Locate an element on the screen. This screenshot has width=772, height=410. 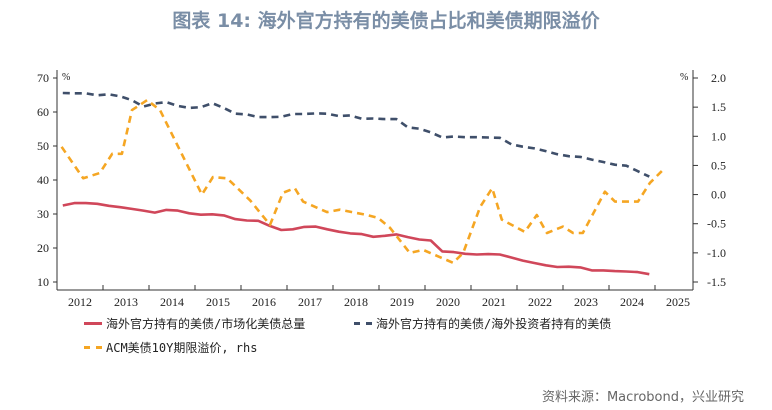
right-tick-label: 2.0 is located at coordinates (718, 78).